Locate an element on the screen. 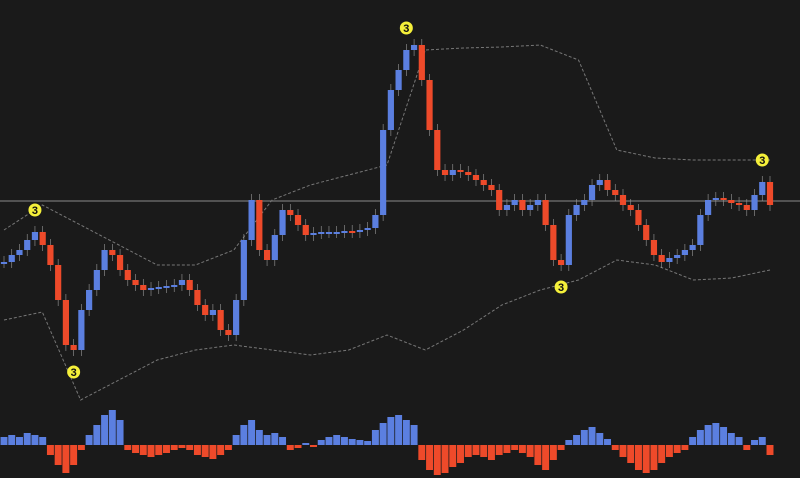  marker-label: 3 is located at coordinates (406, 29).